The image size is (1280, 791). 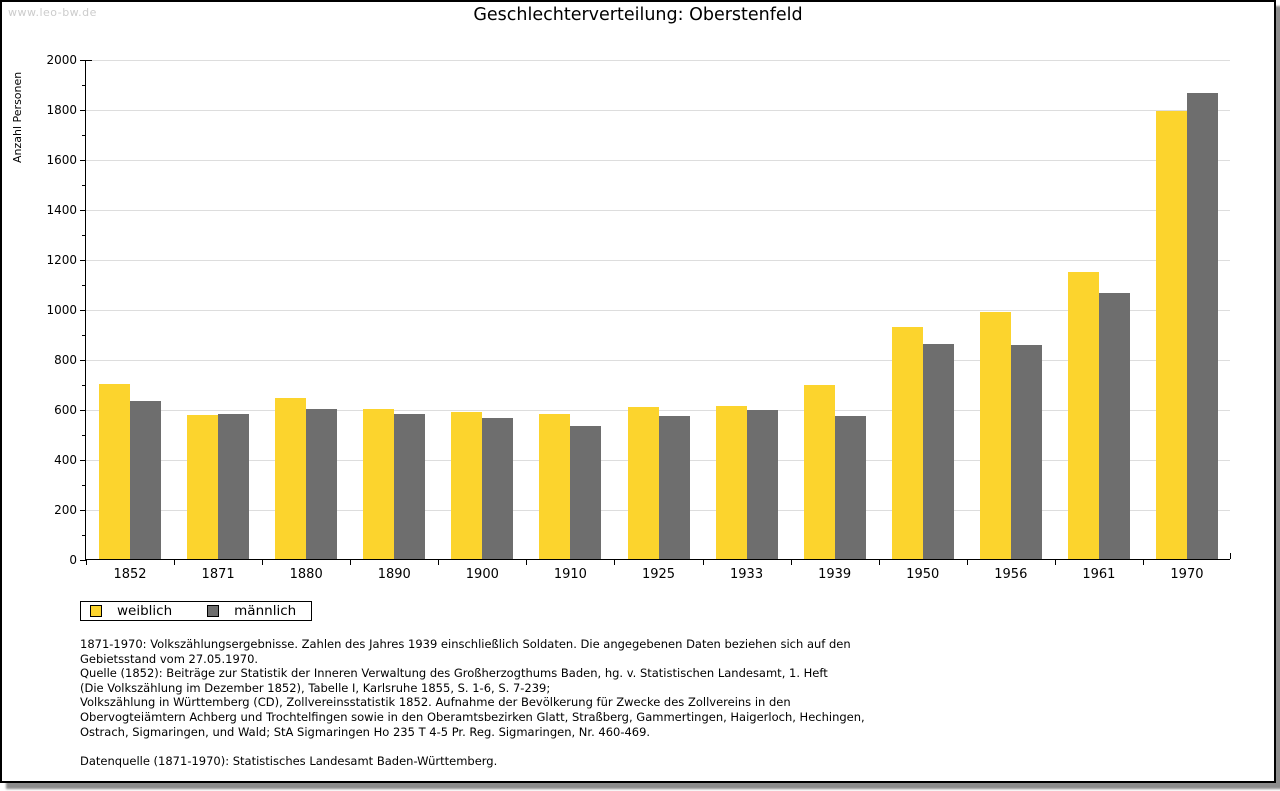 What do you see at coordinates (65, 510) in the screenshot?
I see `y-axis-tick-label: 200` at bounding box center [65, 510].